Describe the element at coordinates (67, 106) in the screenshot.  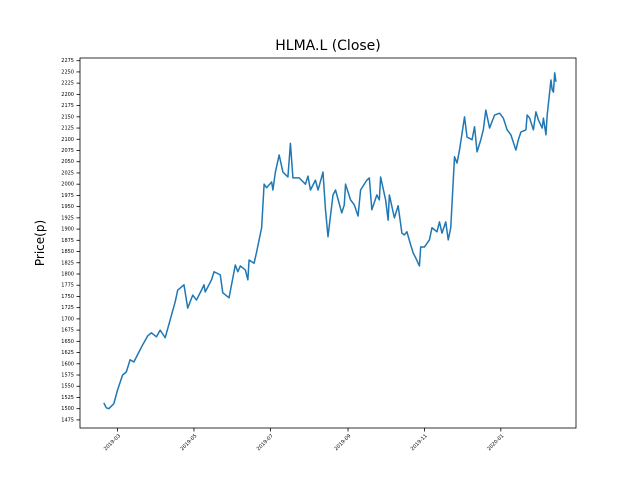
I see `y-tick-label: 2175` at that location.